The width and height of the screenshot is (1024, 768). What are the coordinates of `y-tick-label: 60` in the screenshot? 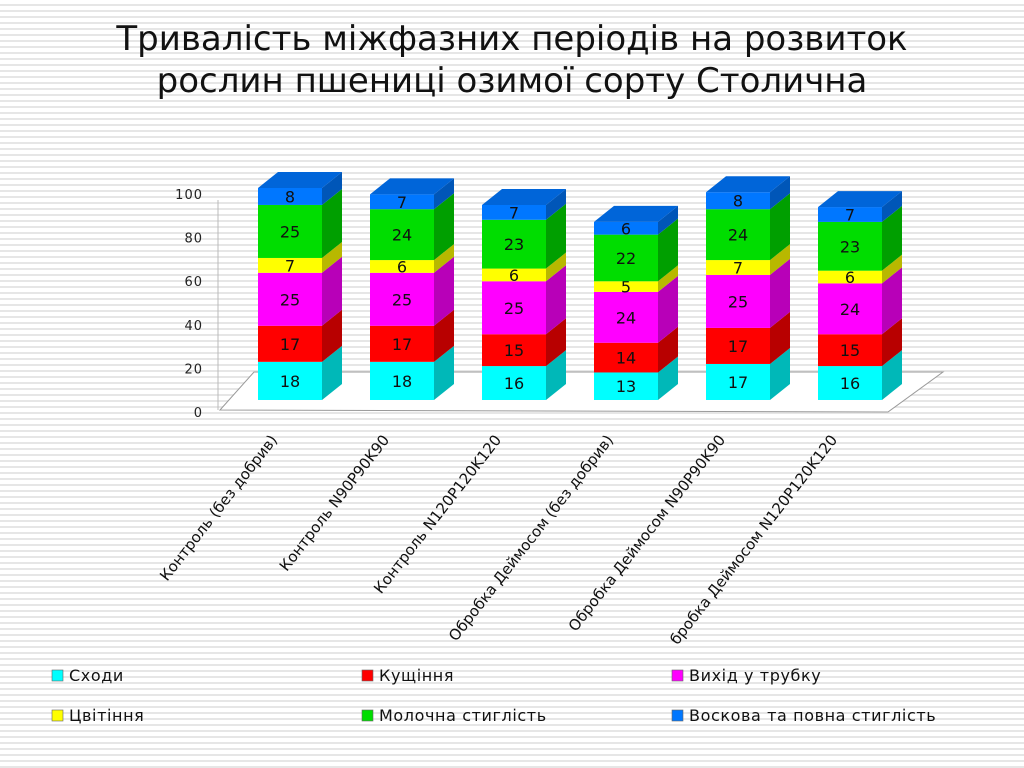 It's located at (193, 282).